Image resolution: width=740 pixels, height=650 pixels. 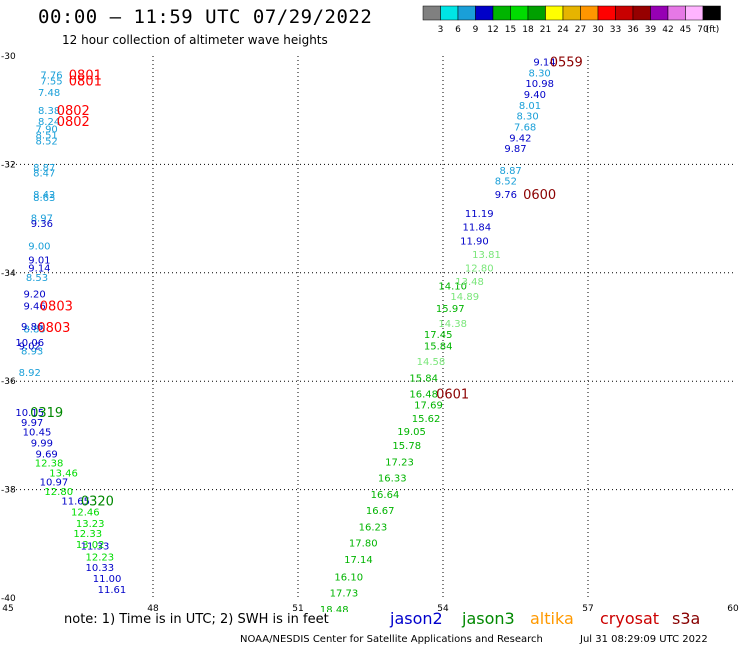 What do you see at coordinates (571, 20) in the screenshot?
I see `color-scale-legend: 3 6 9 12 15 18 21 24 27 30 33 36 39 42 45 70(ft)` at bounding box center [571, 20].